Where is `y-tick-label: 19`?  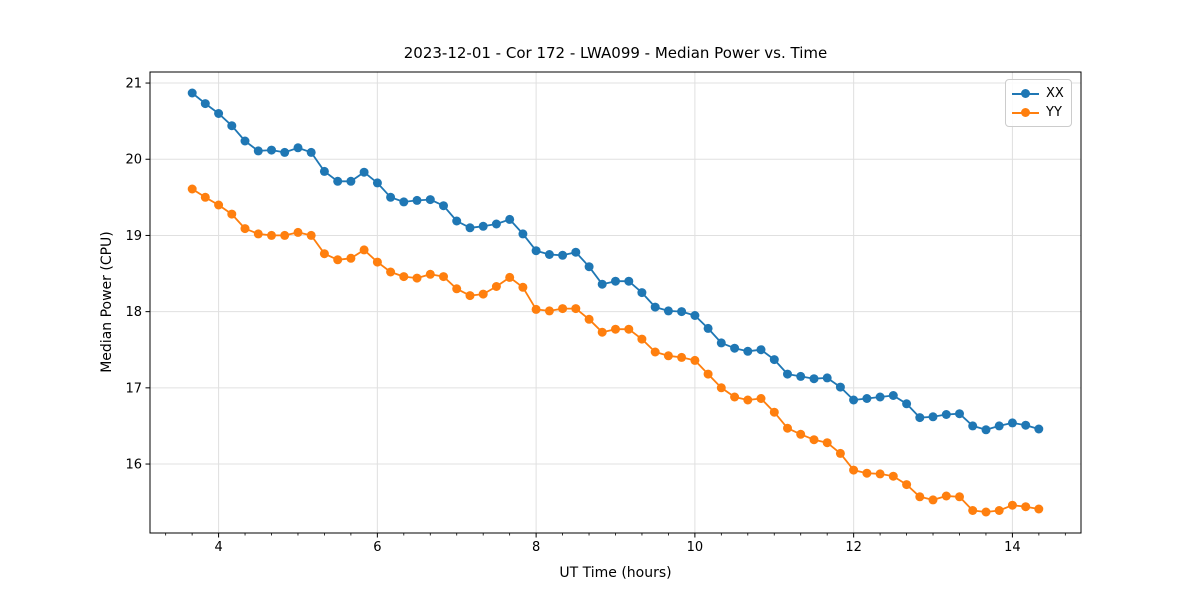 y-tick-label: 19 is located at coordinates (133, 236).